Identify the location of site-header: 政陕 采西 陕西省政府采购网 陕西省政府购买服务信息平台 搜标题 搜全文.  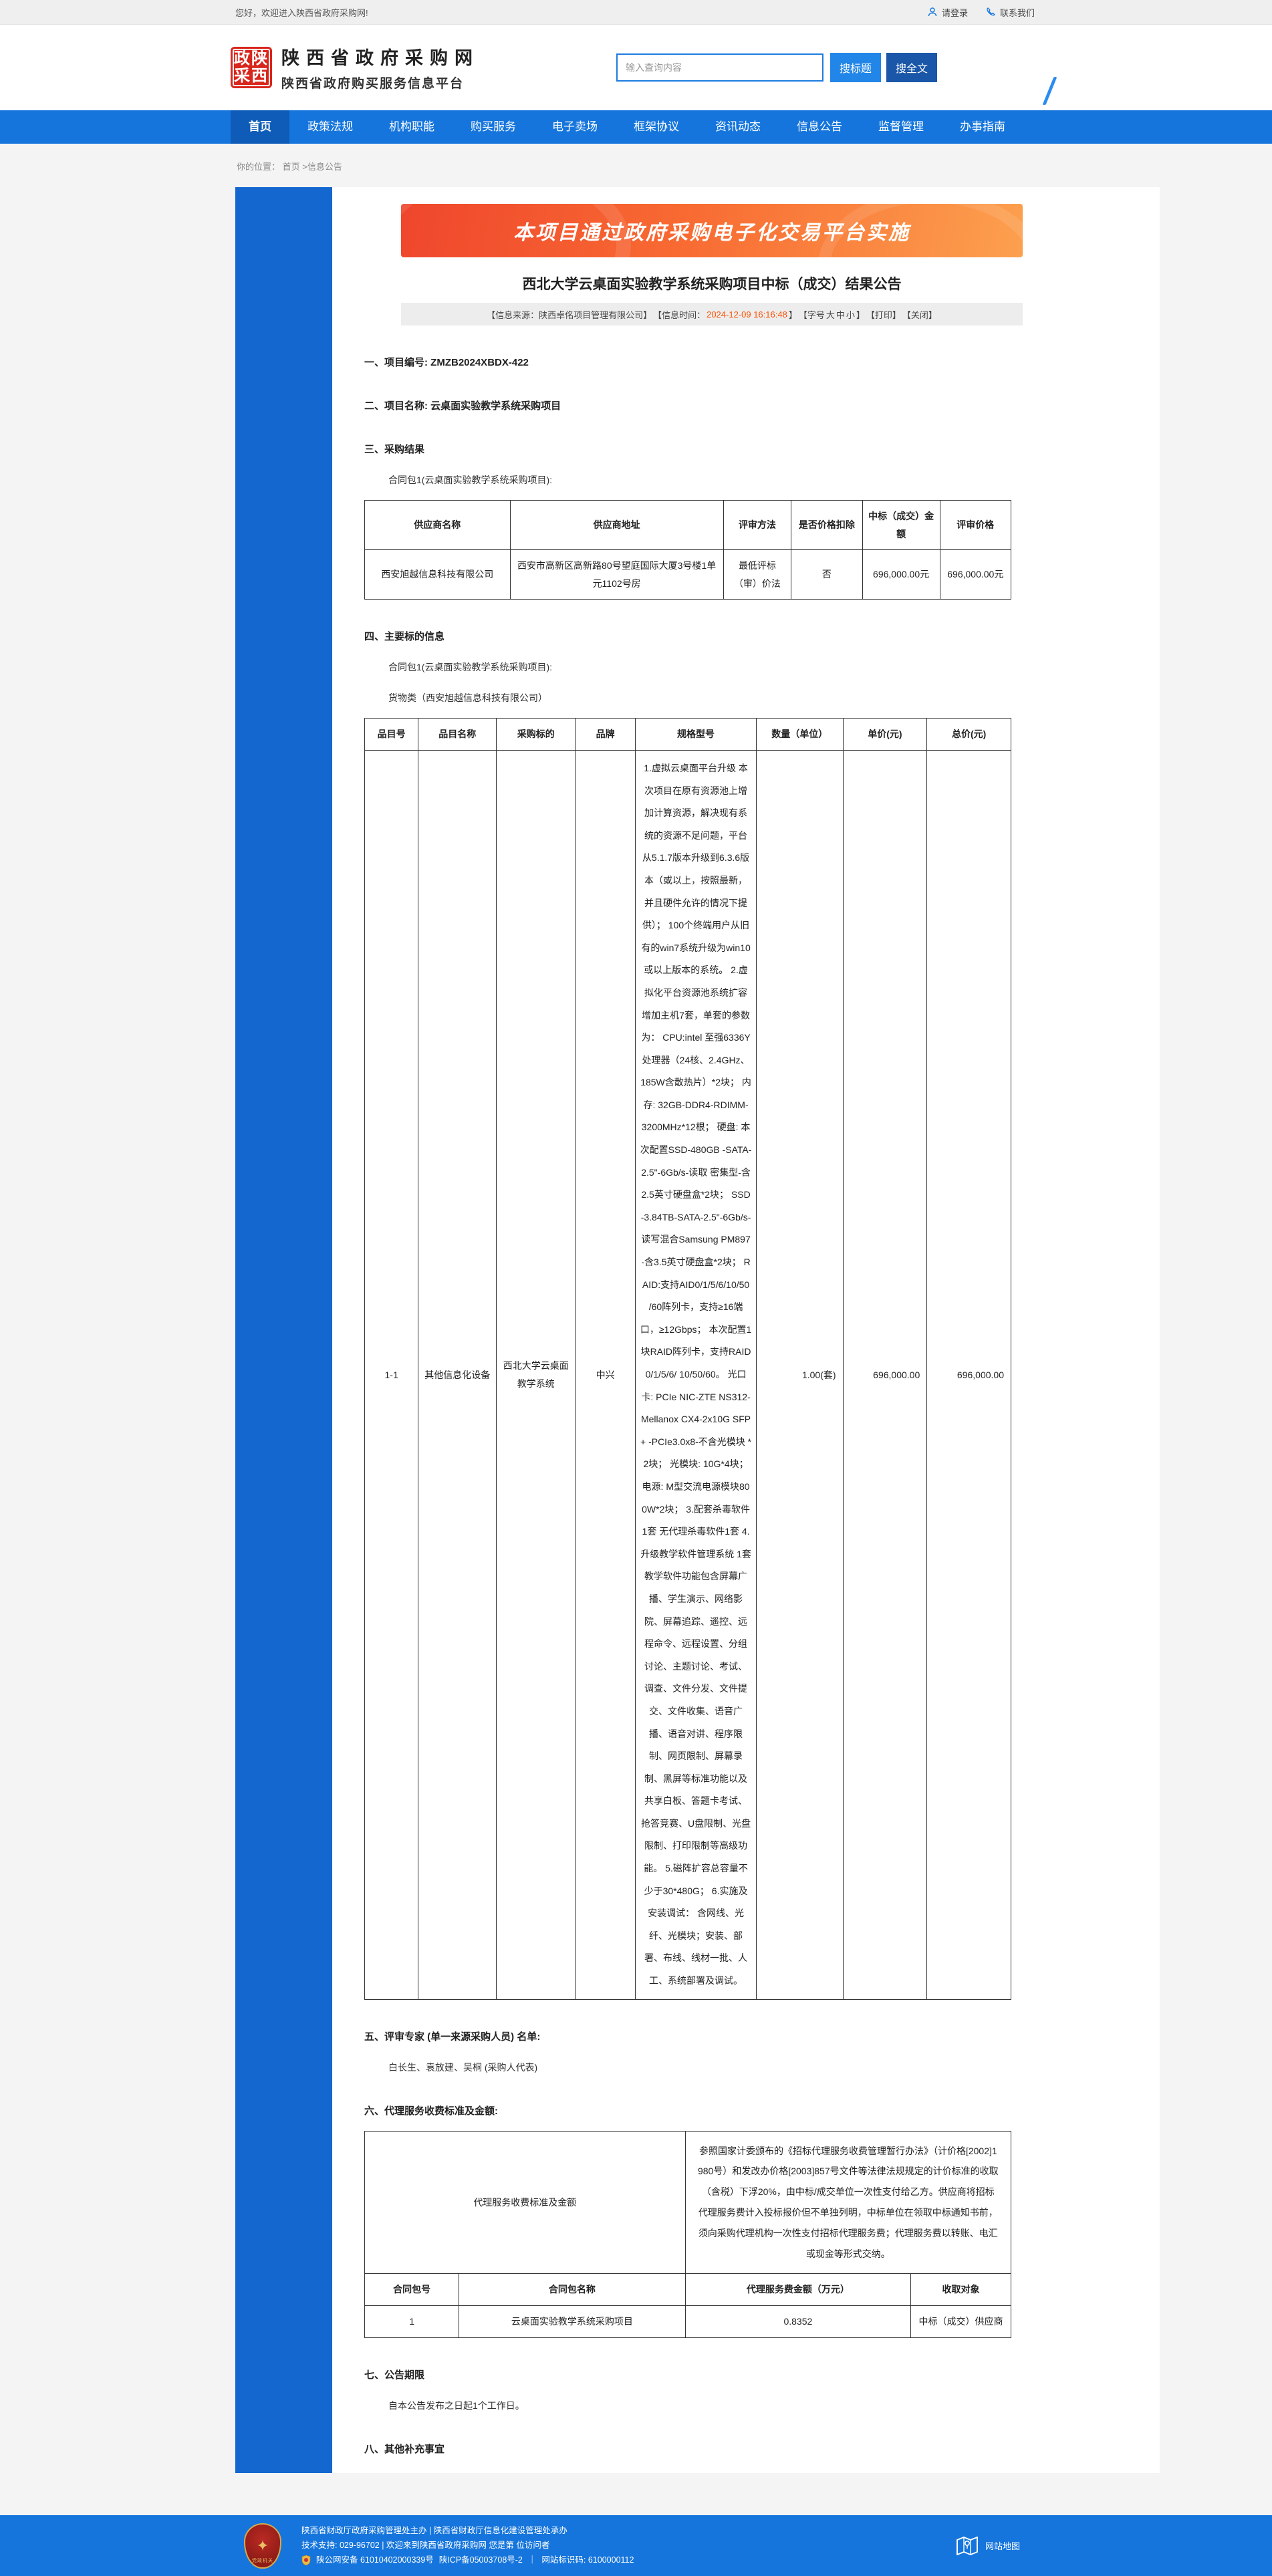
(636, 68).